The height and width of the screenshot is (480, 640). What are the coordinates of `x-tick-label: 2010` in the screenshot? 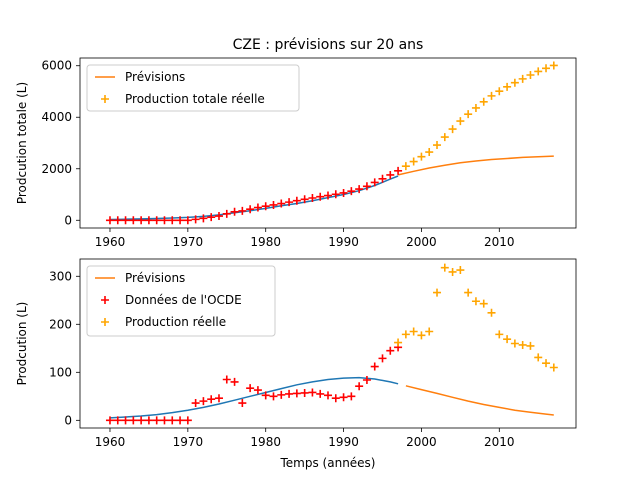 It's located at (499, 442).